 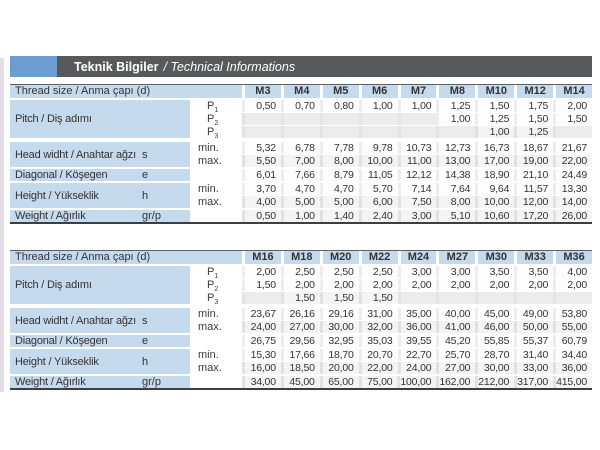 I want to click on diagonal-label-text: Diagonal / Köşegen, so click(x=61, y=175).